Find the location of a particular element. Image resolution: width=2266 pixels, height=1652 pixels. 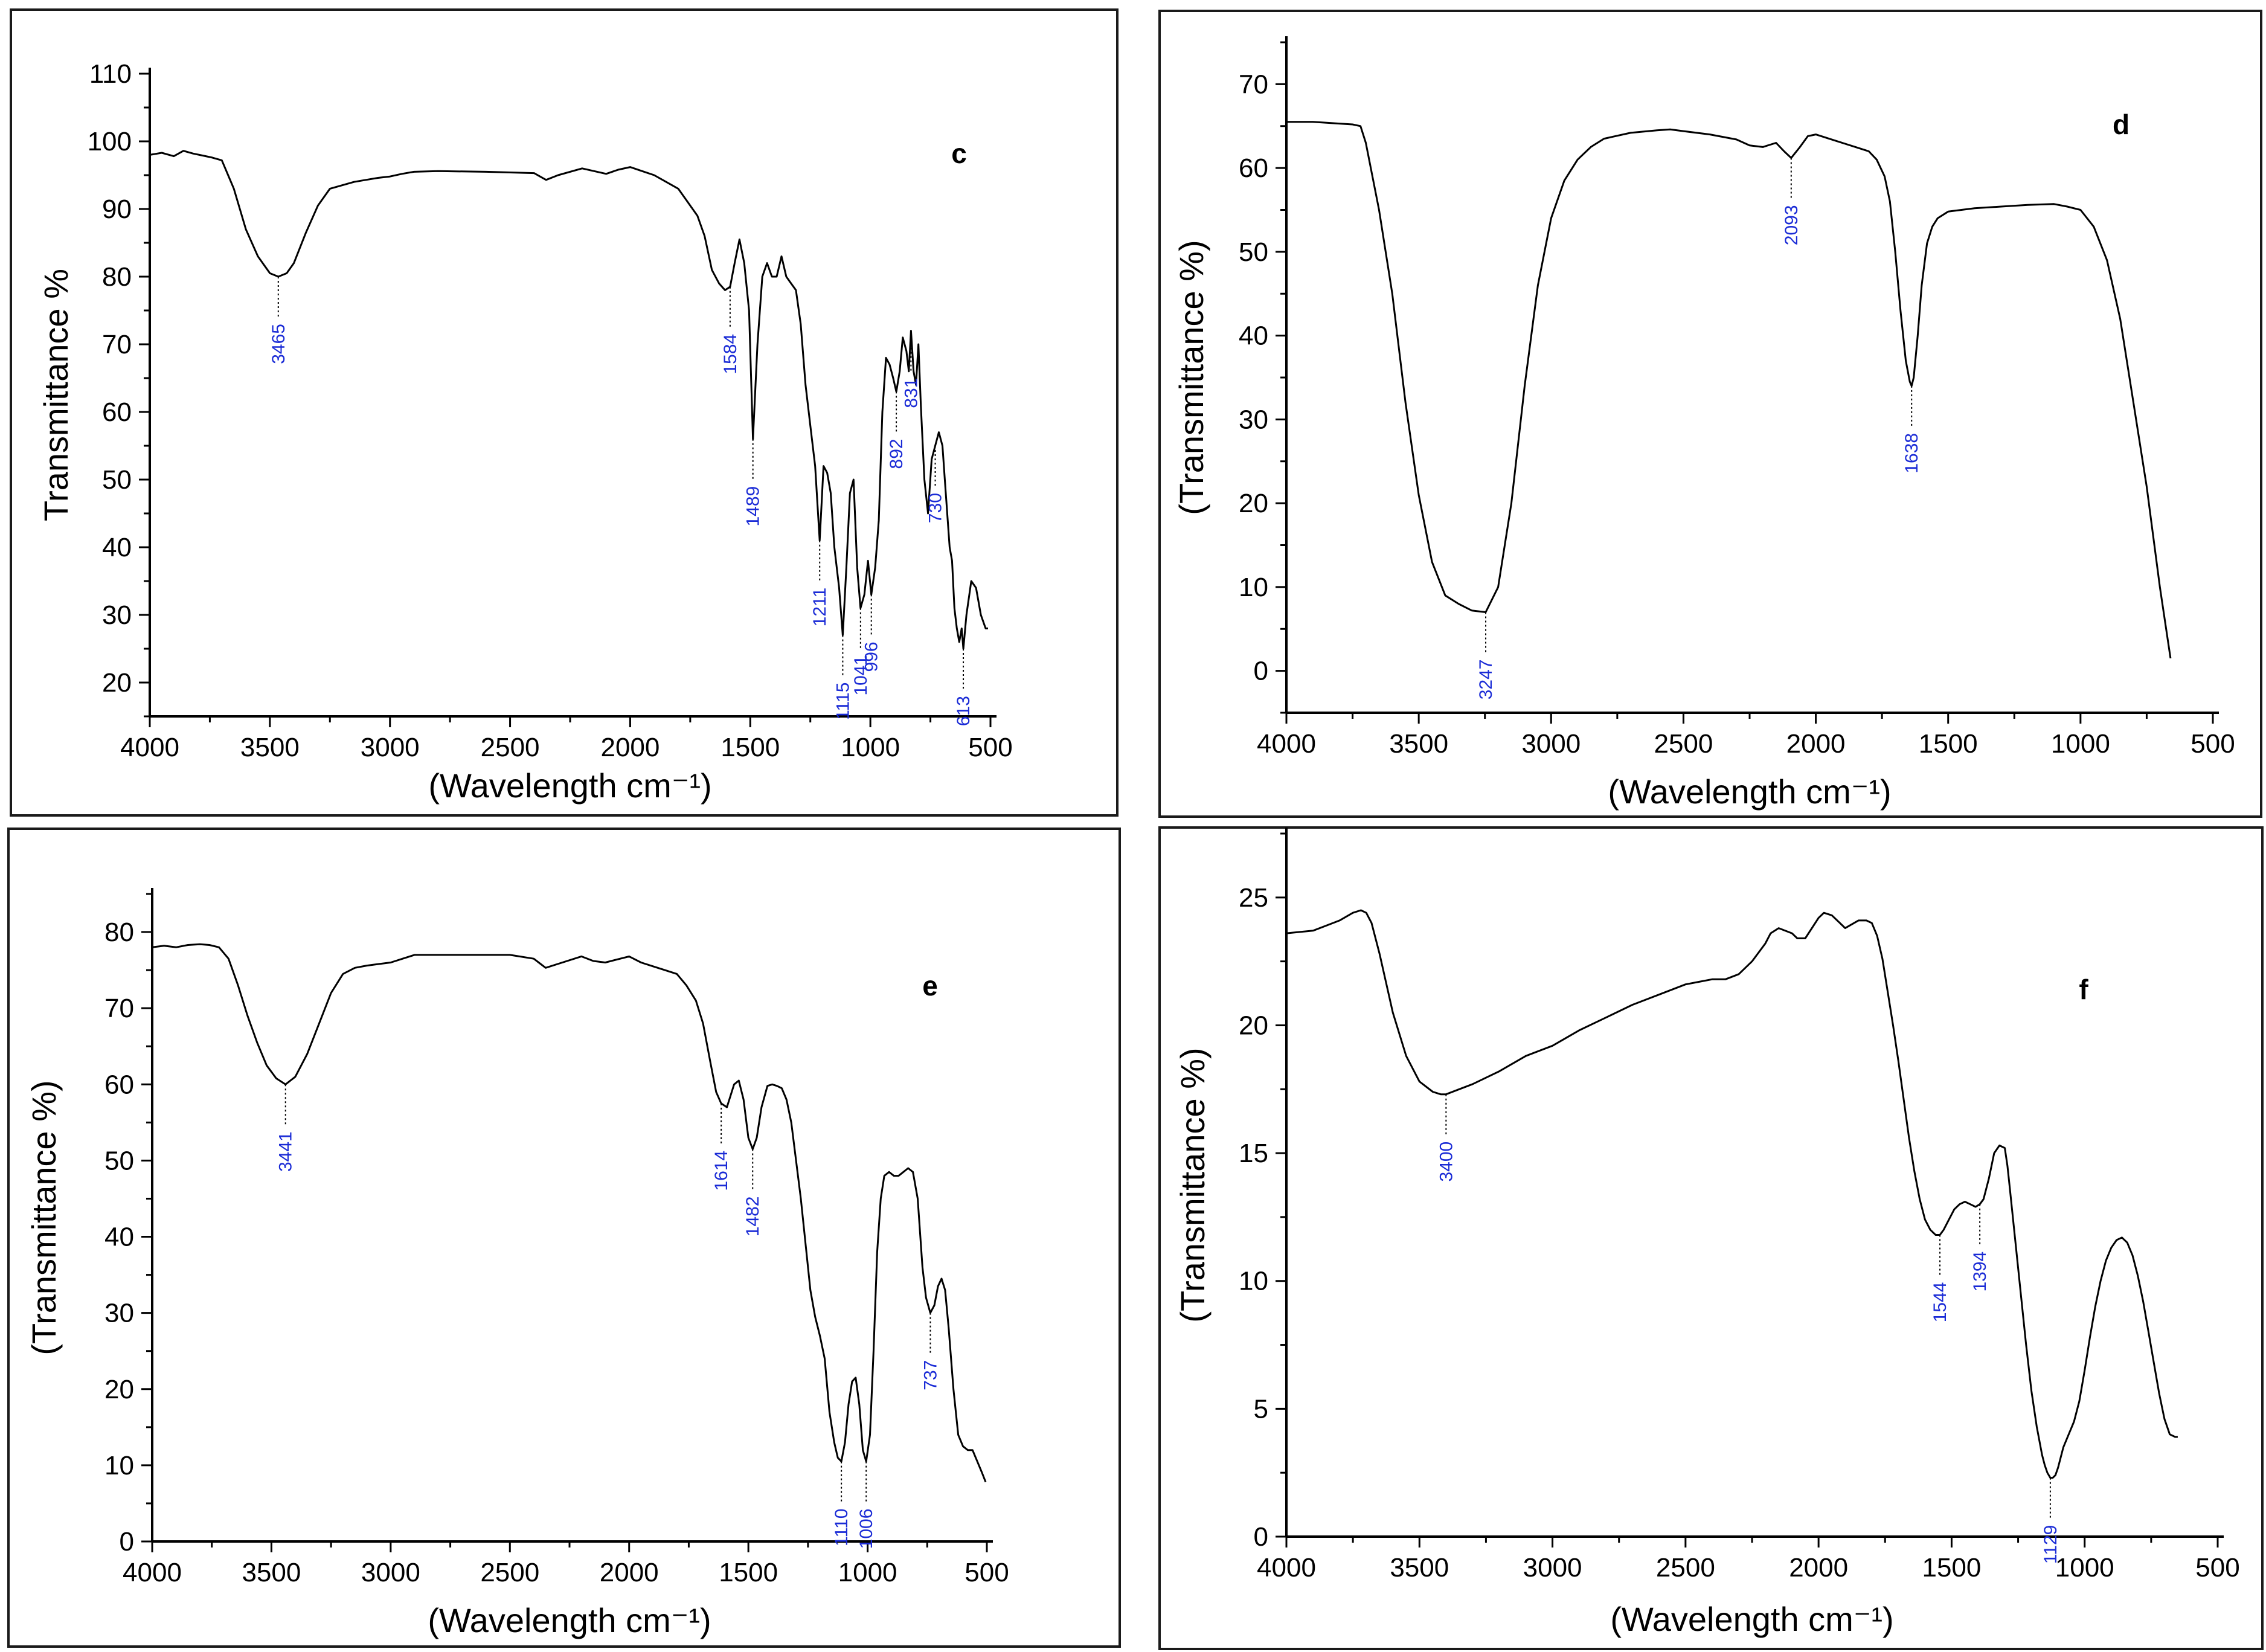

peak-label: 1110 is located at coordinates (842, 1527).